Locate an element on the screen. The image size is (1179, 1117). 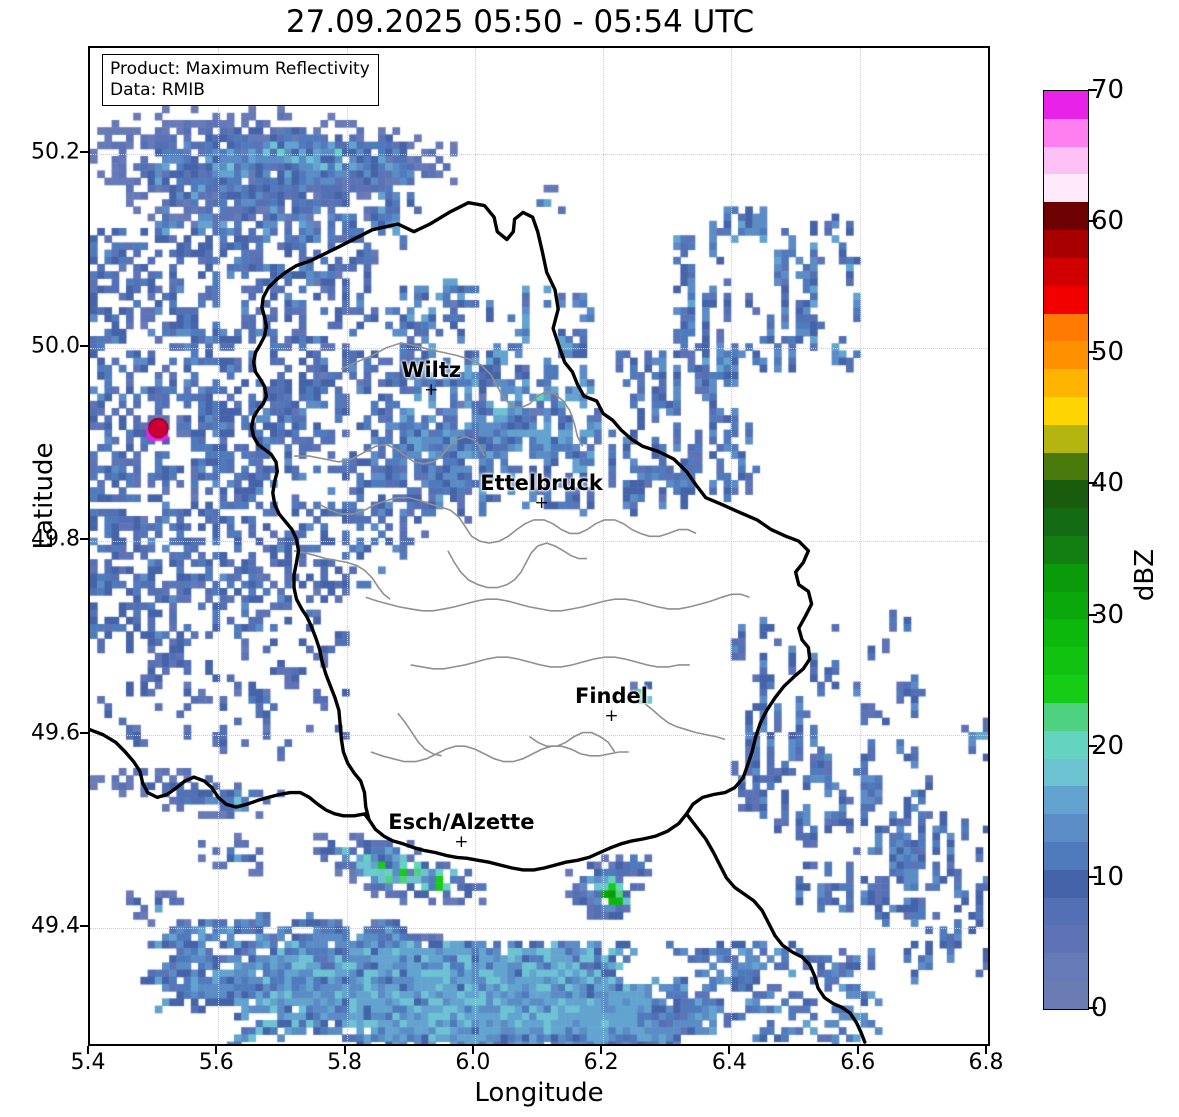
y-axis-tick-label: 49.6 is located at coordinates (55, 733).